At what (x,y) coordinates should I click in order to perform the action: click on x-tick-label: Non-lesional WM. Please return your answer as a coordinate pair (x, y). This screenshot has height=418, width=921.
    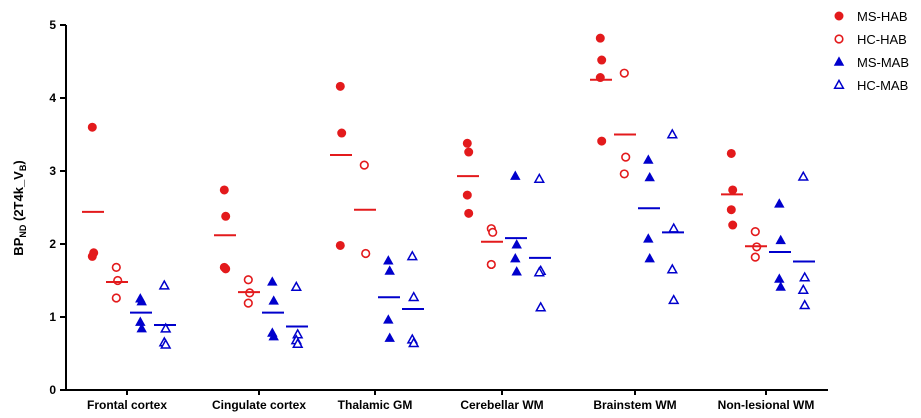
    Looking at the image, I should click on (766, 405).